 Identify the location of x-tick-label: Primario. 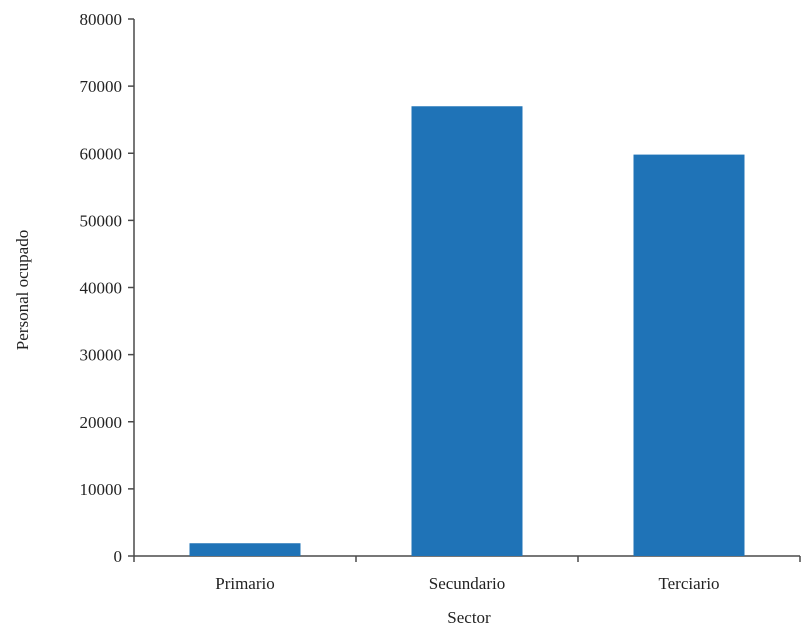
(245, 583).